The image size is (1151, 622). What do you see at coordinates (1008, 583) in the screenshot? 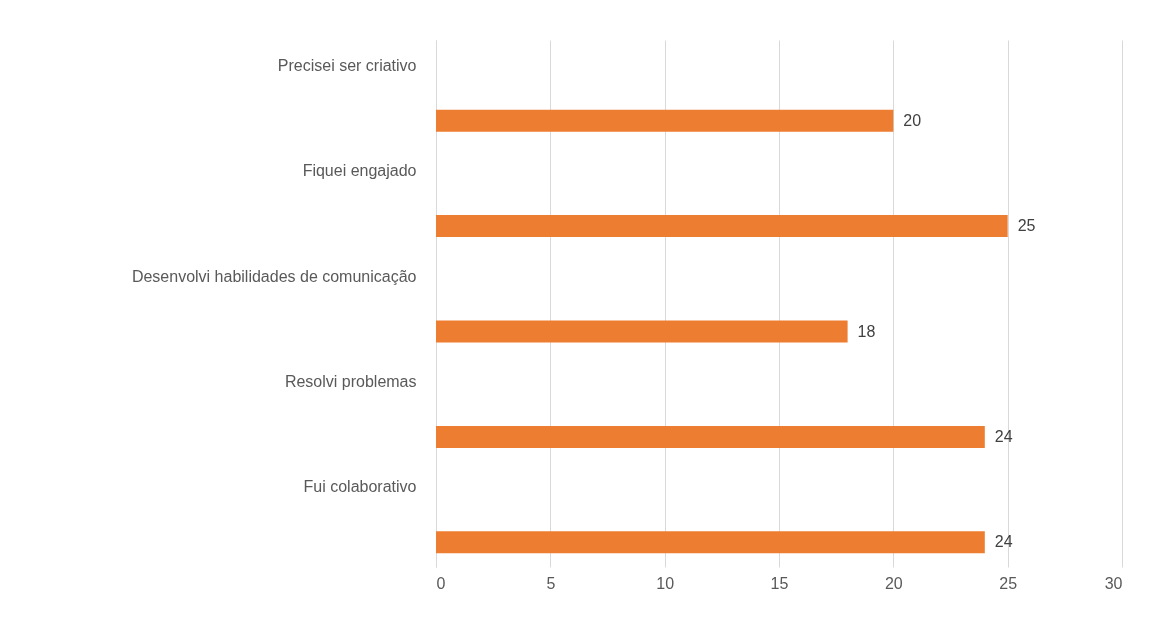
I see `x-tick-label: 25` at bounding box center [1008, 583].